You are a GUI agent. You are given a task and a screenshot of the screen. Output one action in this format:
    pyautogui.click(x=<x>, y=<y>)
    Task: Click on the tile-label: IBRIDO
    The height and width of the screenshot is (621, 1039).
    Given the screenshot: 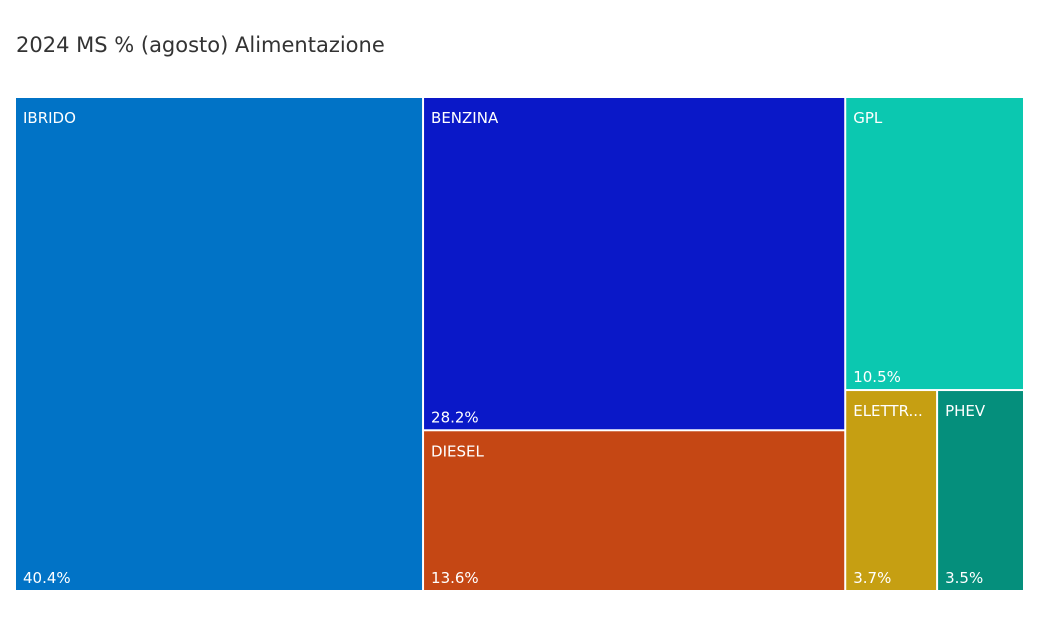 What is the action you would take?
    pyautogui.click(x=49, y=118)
    